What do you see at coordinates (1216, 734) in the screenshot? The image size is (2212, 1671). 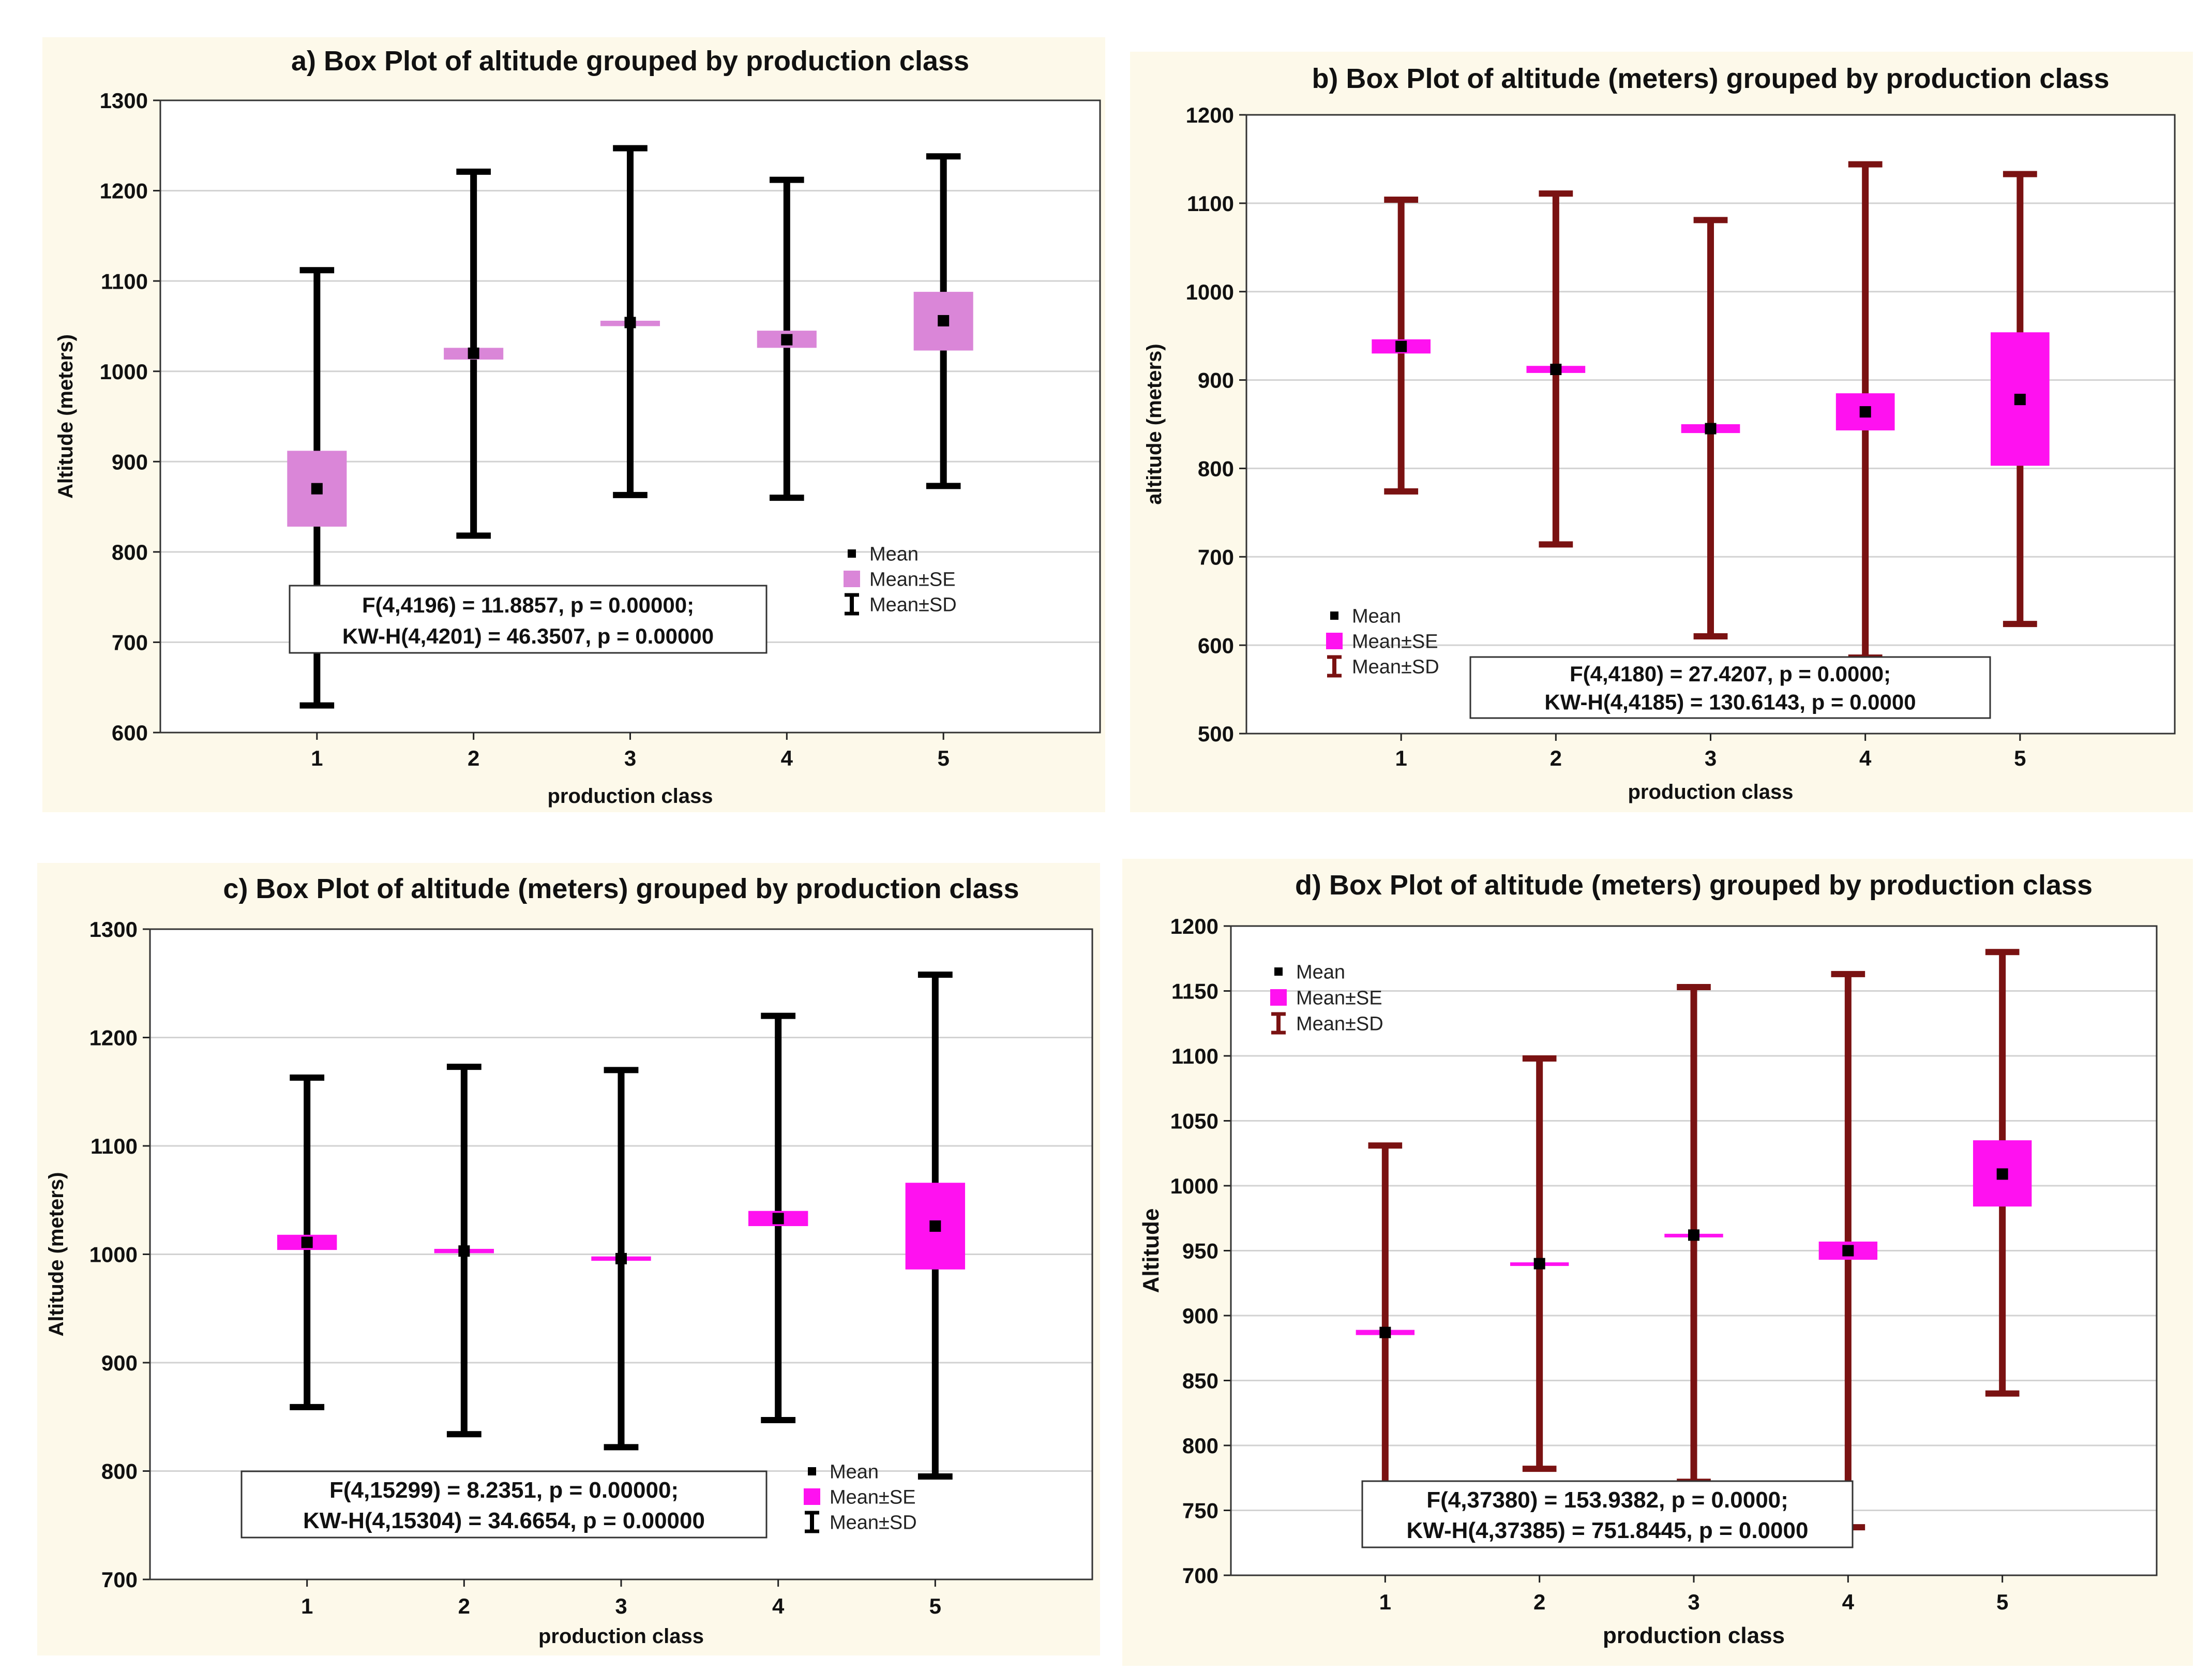 I see `y-tick-label: 500` at bounding box center [1216, 734].